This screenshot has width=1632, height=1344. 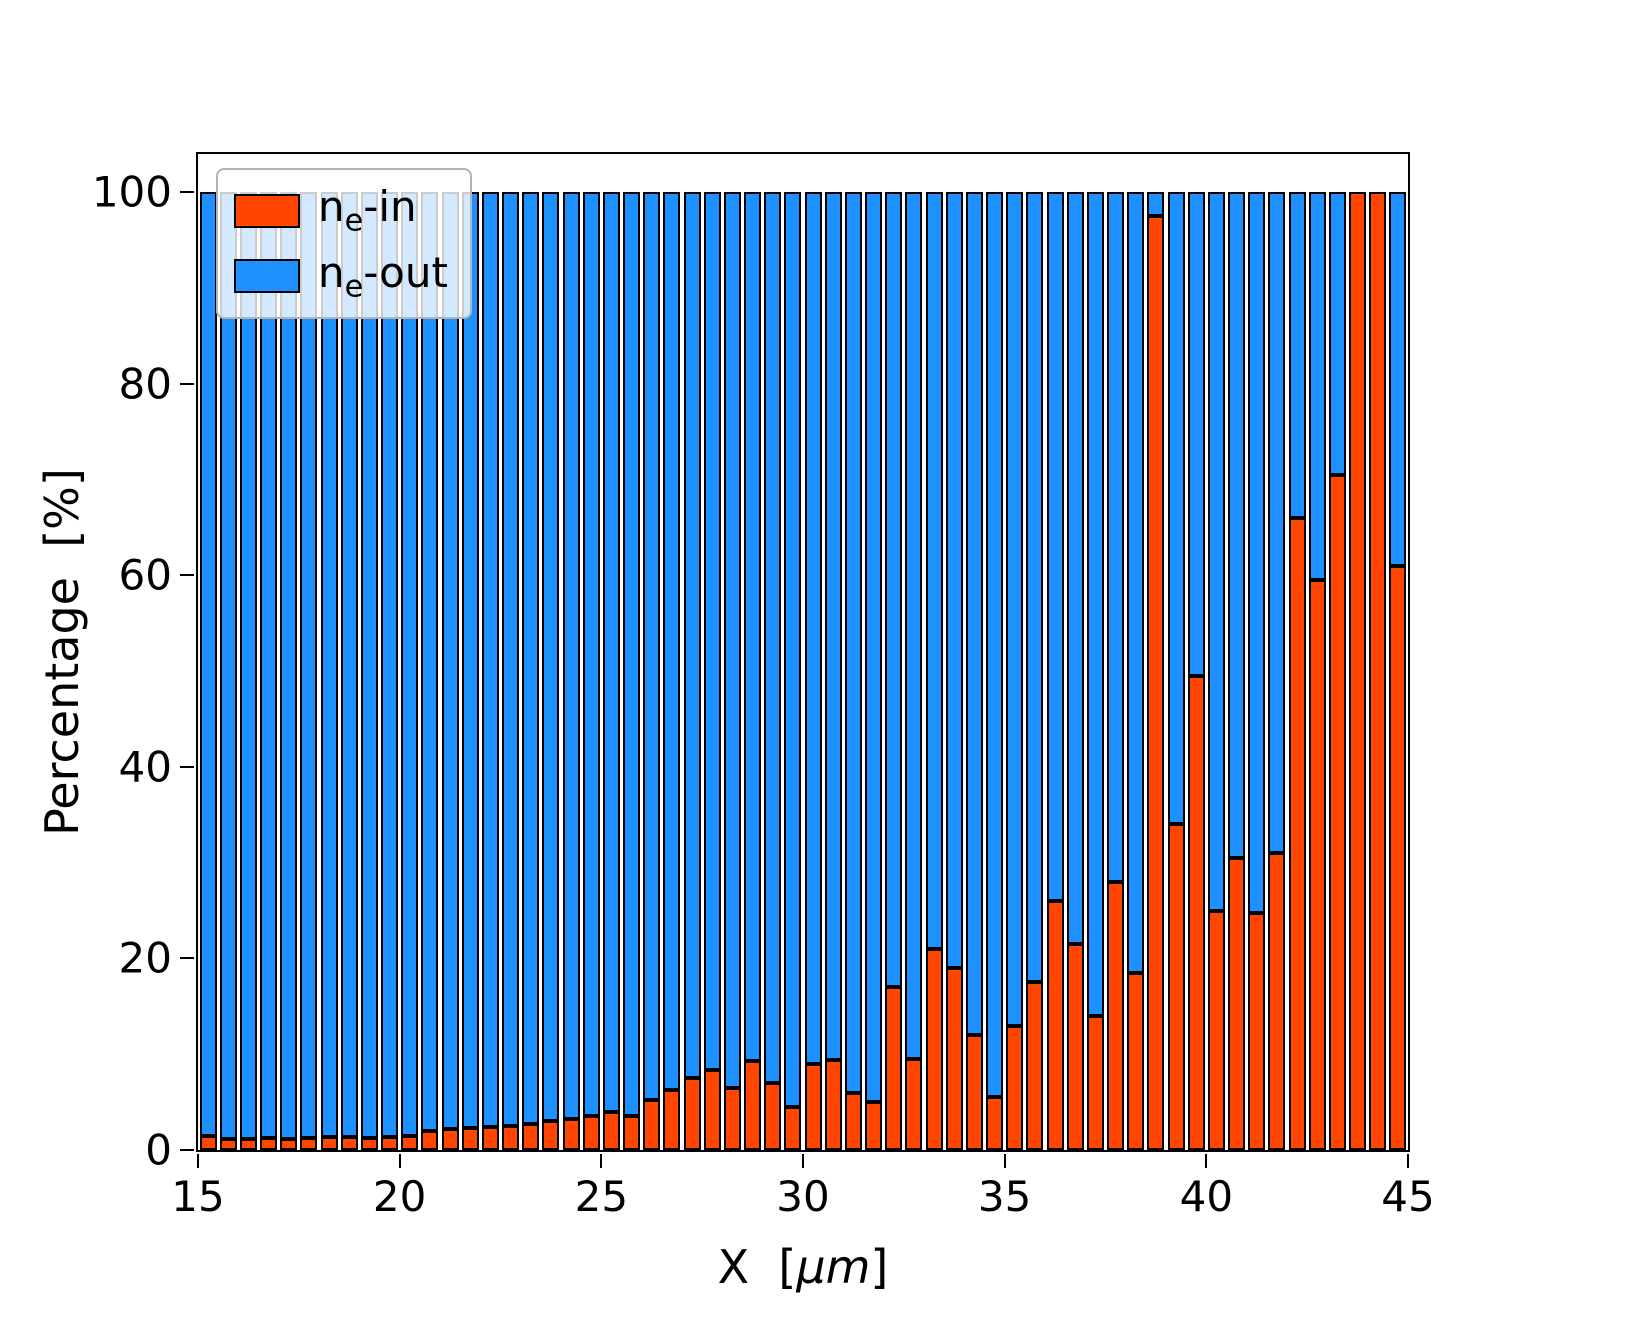 I want to click on y-axis-label: Percentage [%], so click(x=62, y=652).